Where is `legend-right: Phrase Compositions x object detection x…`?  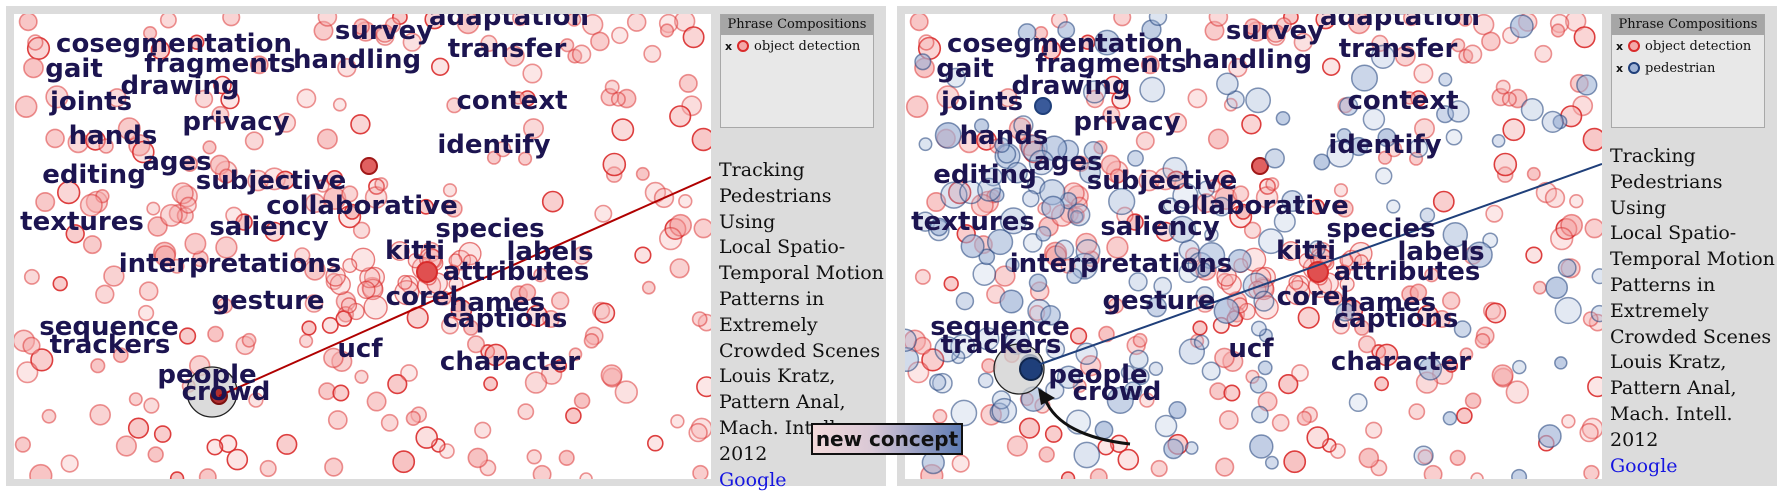
legend-right: Phrase Compositions x object detection x… is located at coordinates (1688, 71).